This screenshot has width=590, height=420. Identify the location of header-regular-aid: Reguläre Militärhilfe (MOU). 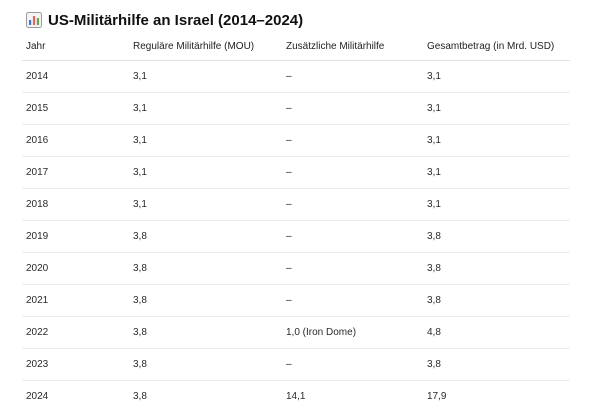
(205, 46).